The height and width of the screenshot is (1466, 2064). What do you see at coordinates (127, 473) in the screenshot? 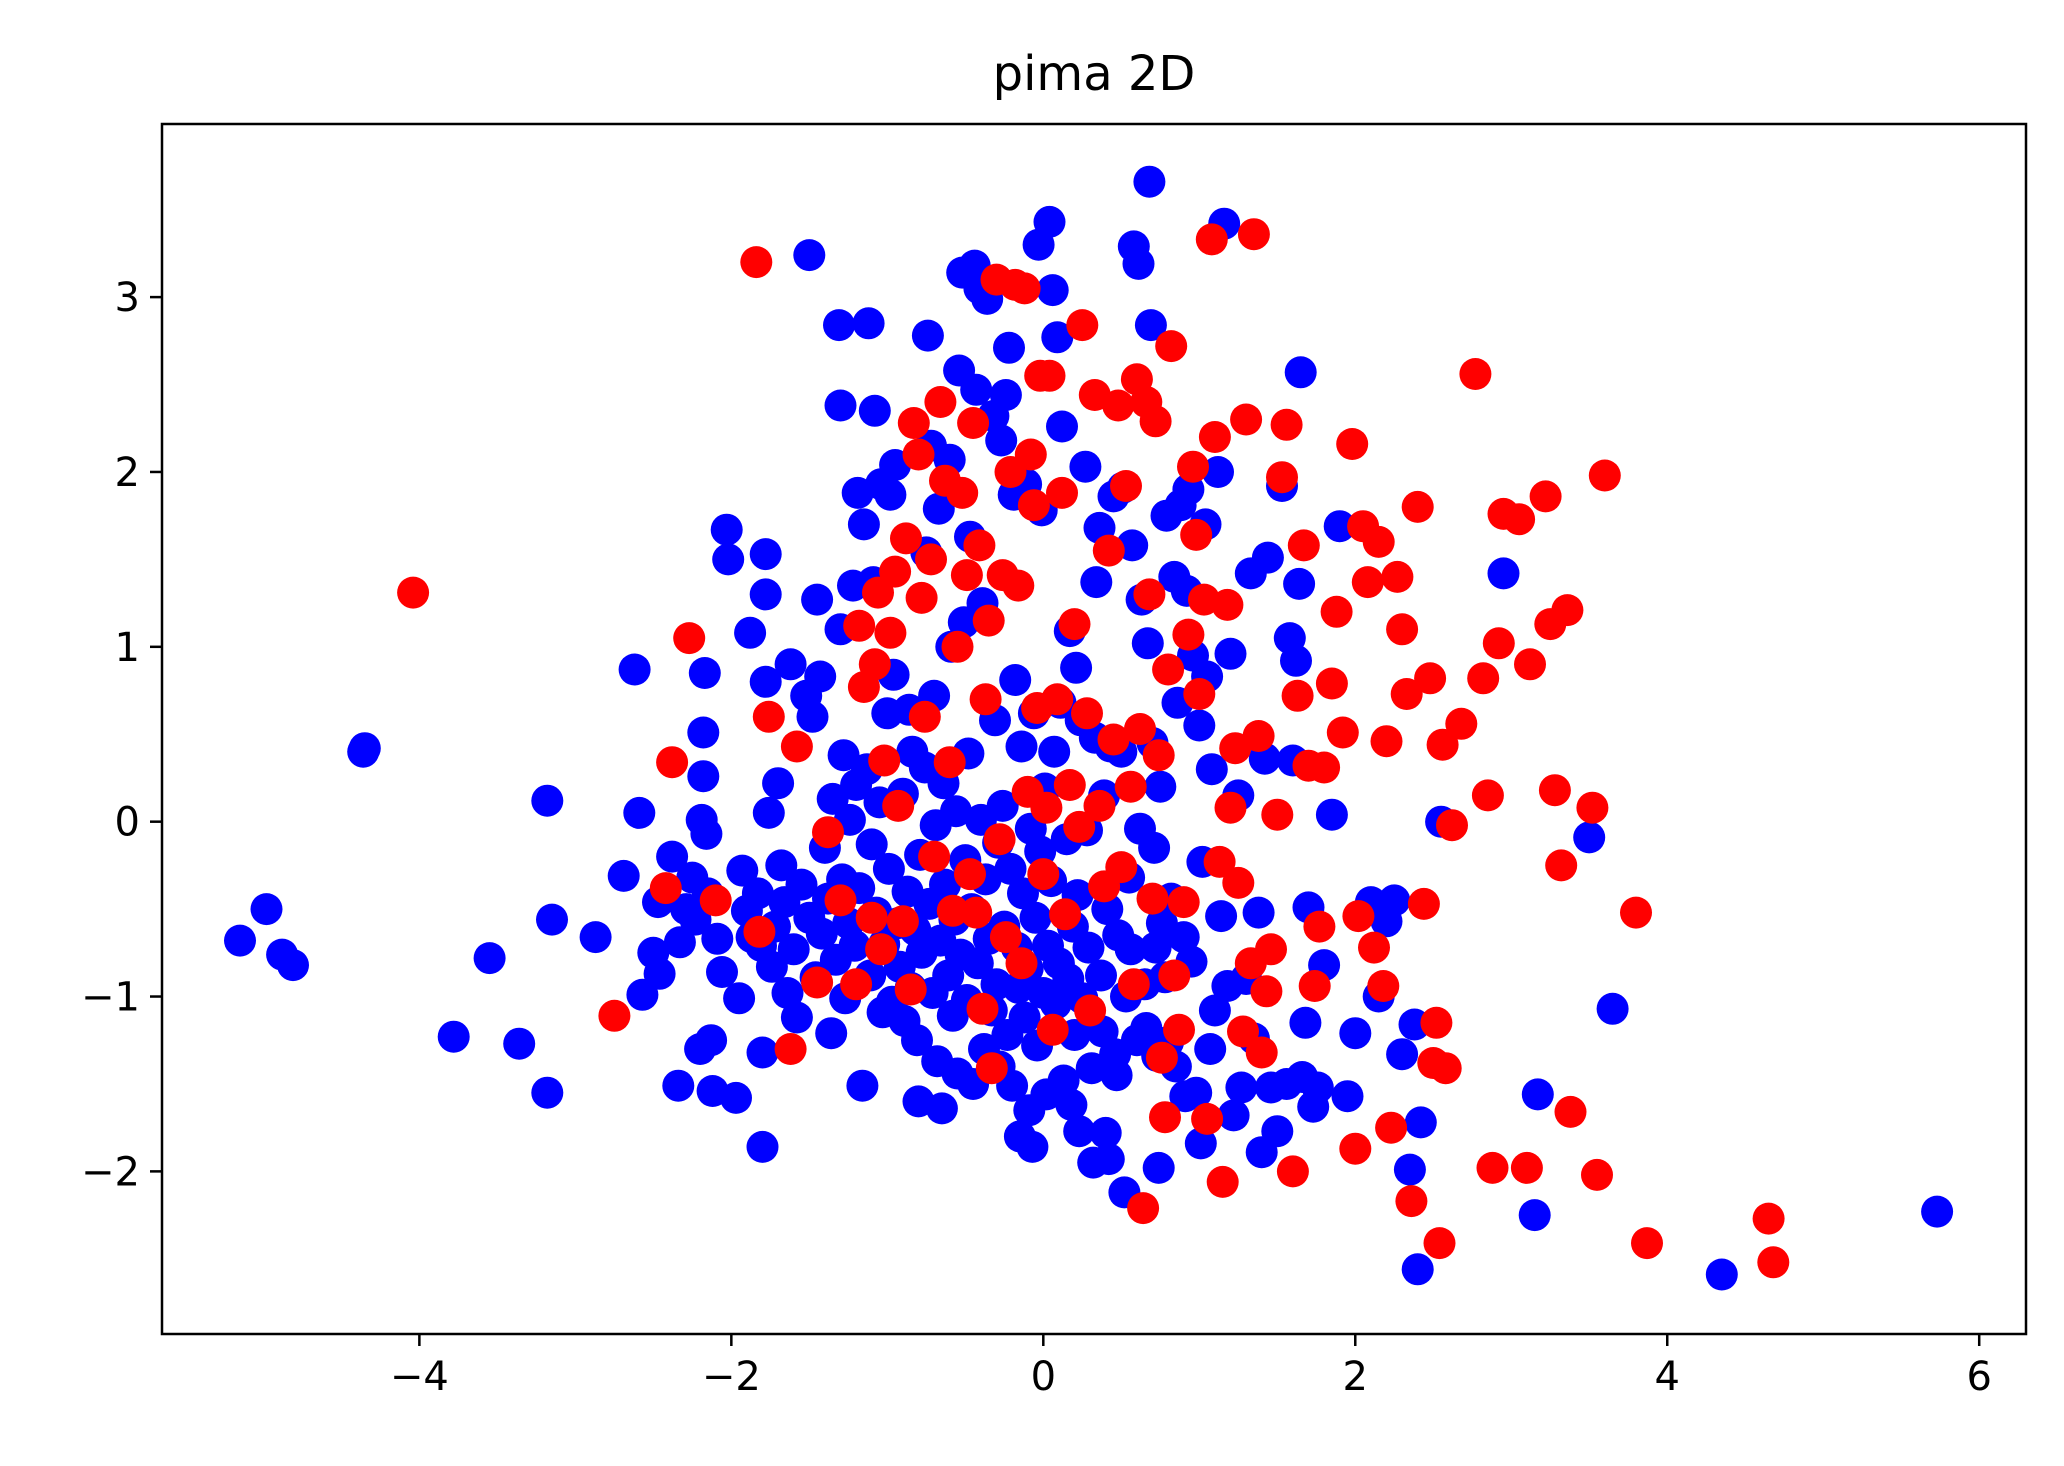
I see `y-tick-label: 2` at bounding box center [127, 473].